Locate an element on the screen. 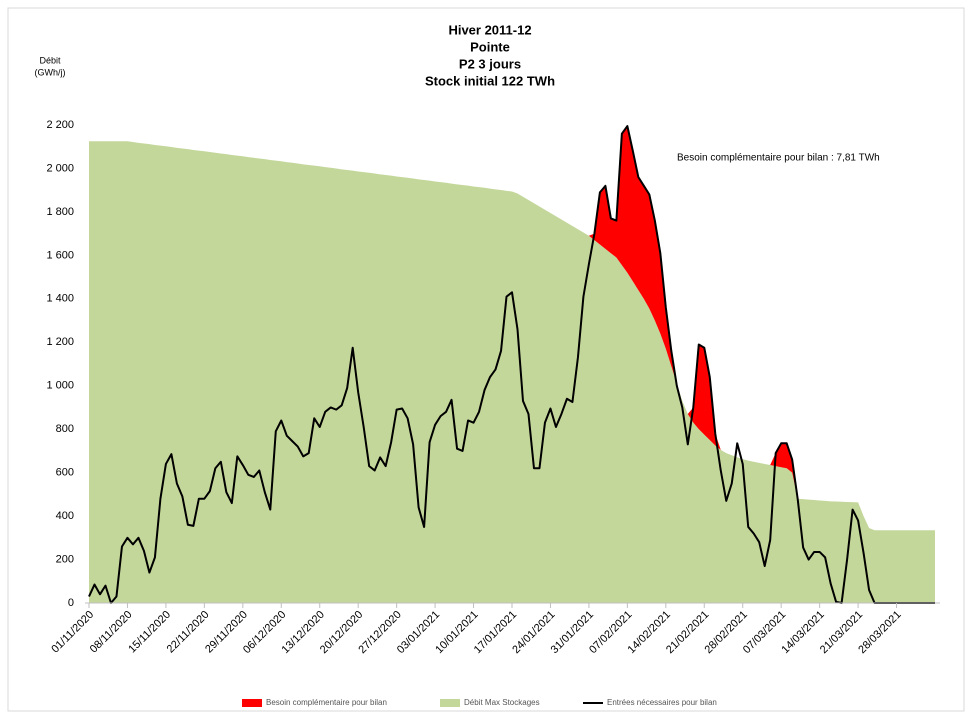 The image size is (973, 720). legend-label: Besoin complémentaire pour bilan is located at coordinates (326, 702).